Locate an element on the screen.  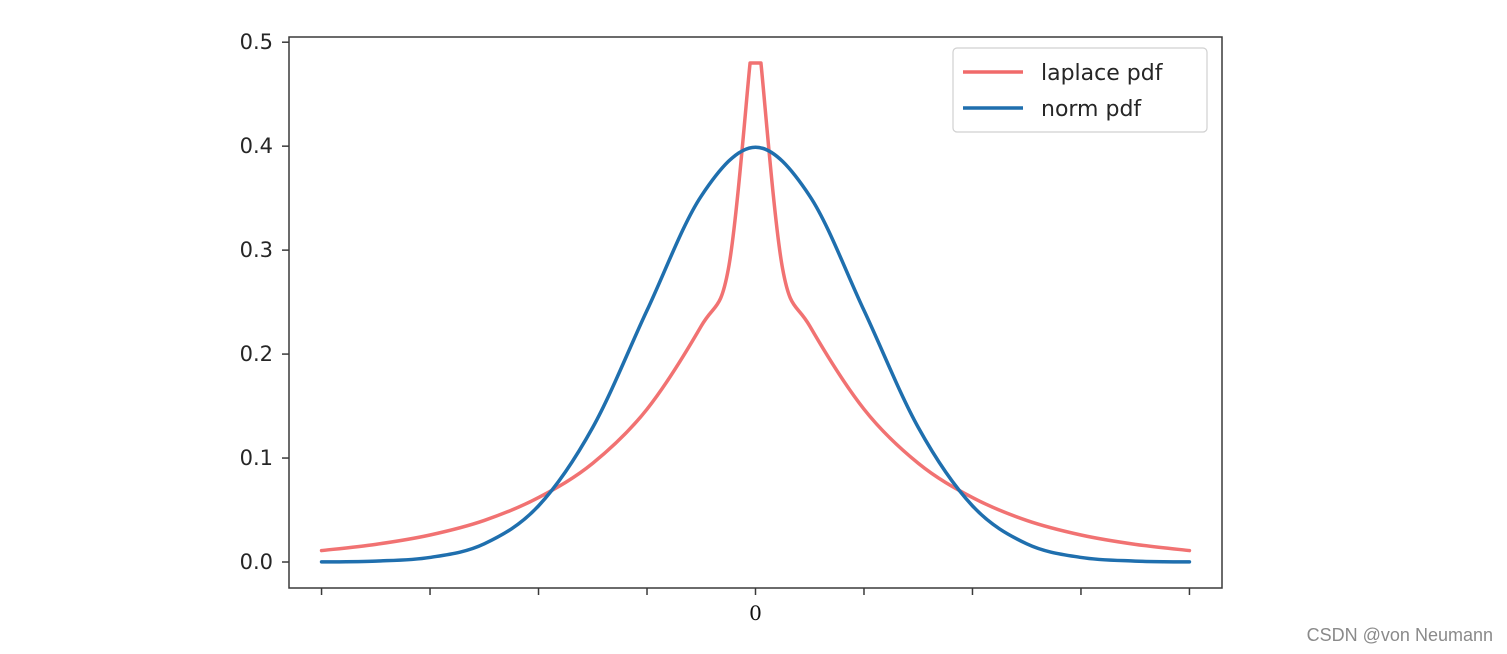
y-tick-label: 0.5 is located at coordinates (256, 42).